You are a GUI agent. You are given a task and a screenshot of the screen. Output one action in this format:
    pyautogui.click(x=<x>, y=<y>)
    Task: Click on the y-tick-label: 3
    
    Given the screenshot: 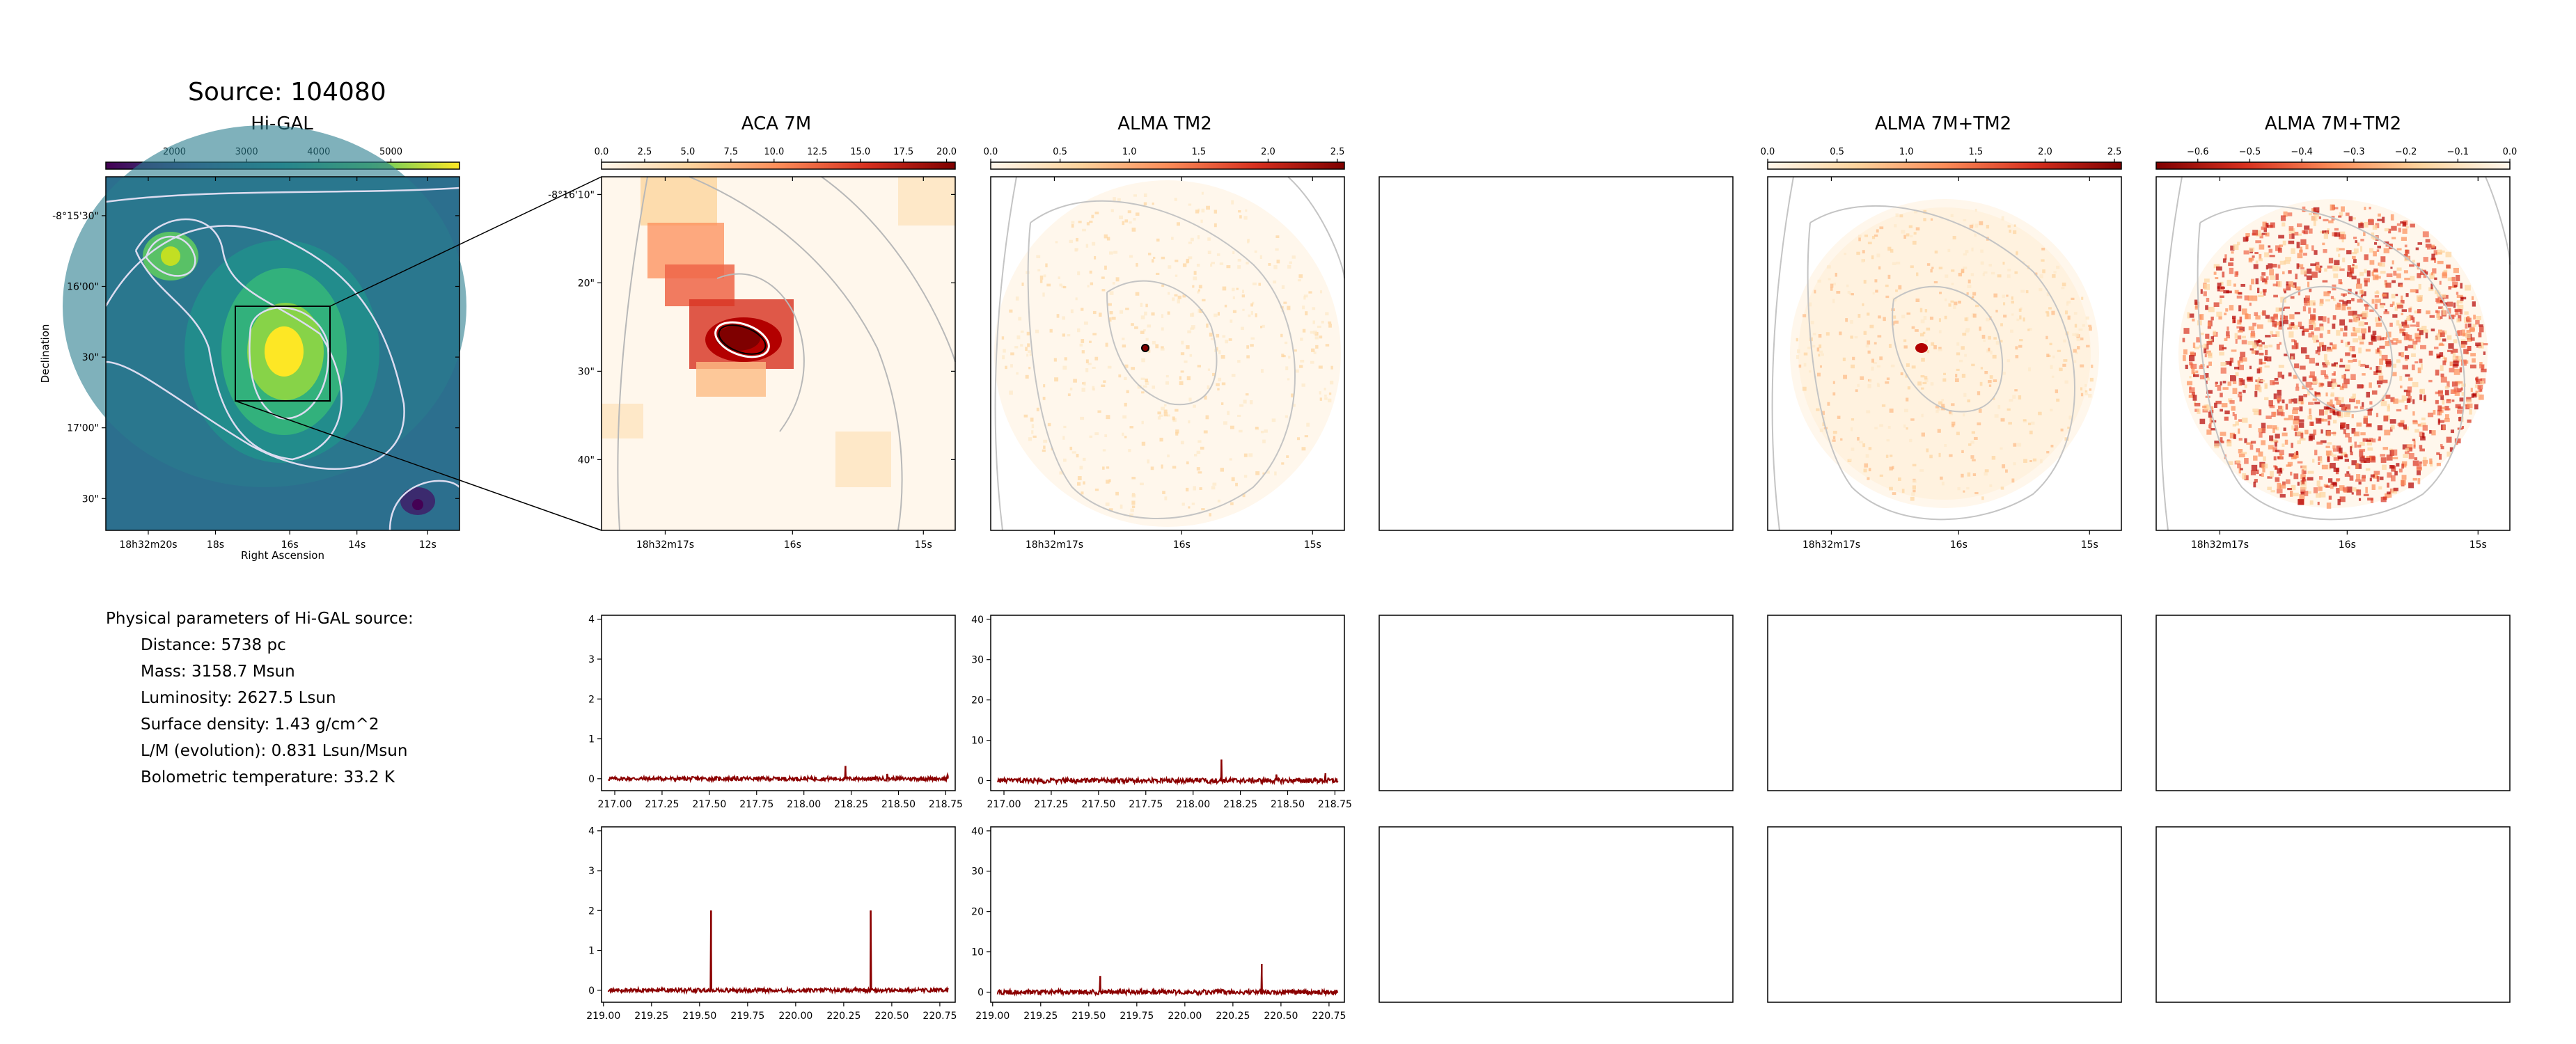 What is the action you would take?
    pyautogui.click(x=591, y=659)
    